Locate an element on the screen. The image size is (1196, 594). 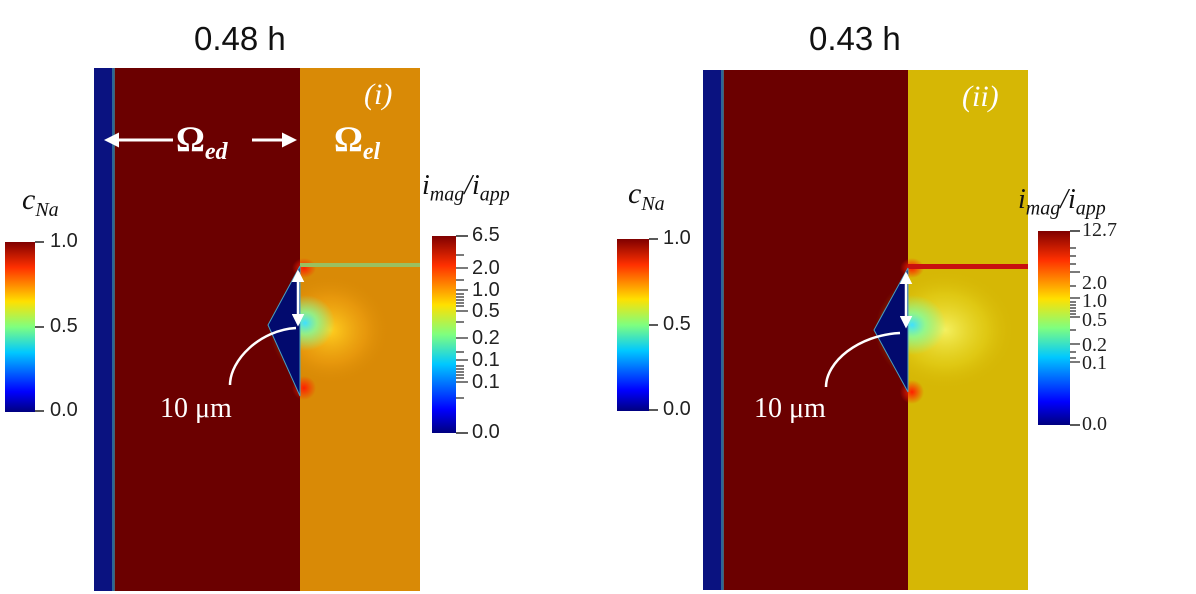
panel-ii-imag-tick-2: 2.0 is located at coordinates (1094, 283).